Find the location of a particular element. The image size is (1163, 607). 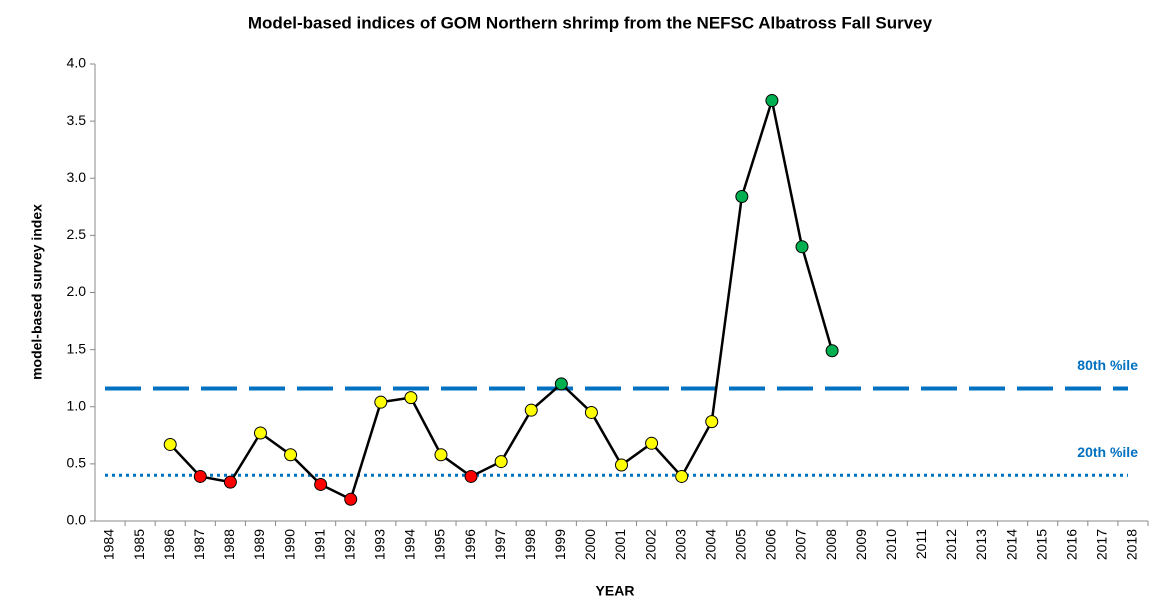

x-tick-label: 2013 is located at coordinates (981, 544).